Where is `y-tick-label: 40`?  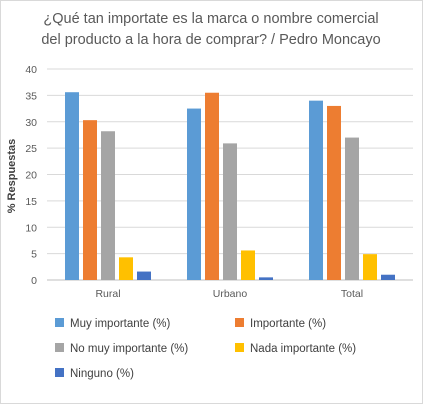 y-tick-label: 40 is located at coordinates (31, 70).